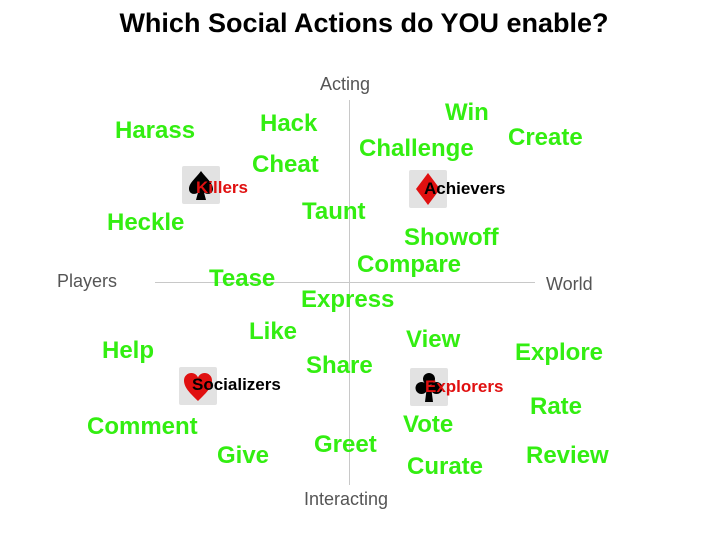 The width and height of the screenshot is (728, 546). Describe the element at coordinates (285, 164) in the screenshot. I see `action-cheat: Cheat` at that location.